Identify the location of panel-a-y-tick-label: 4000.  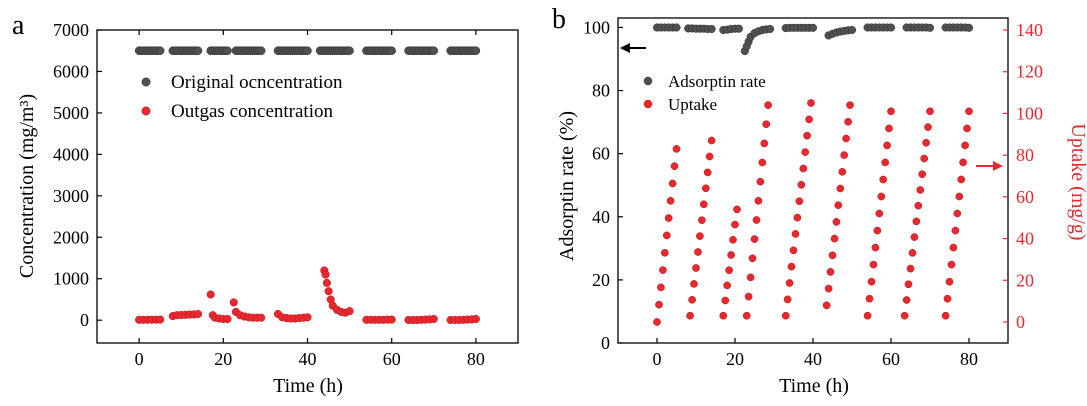
(71, 154).